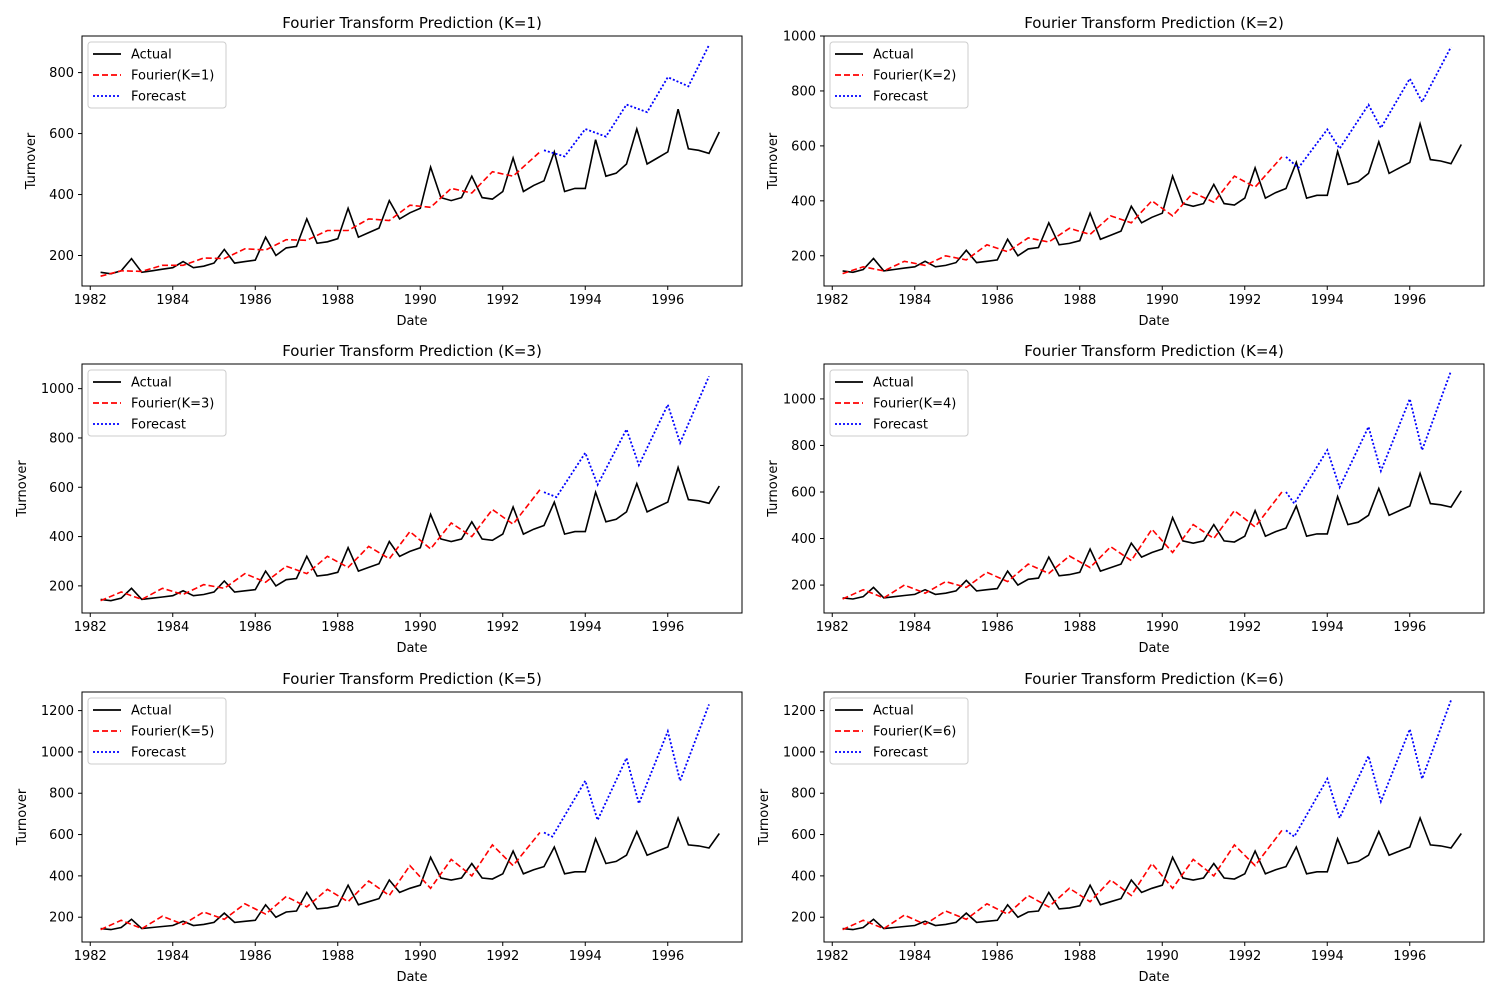 This screenshot has width=1500, height=1000. I want to click on legend: Actual Fourier(K=2) Forecast, so click(899, 75).